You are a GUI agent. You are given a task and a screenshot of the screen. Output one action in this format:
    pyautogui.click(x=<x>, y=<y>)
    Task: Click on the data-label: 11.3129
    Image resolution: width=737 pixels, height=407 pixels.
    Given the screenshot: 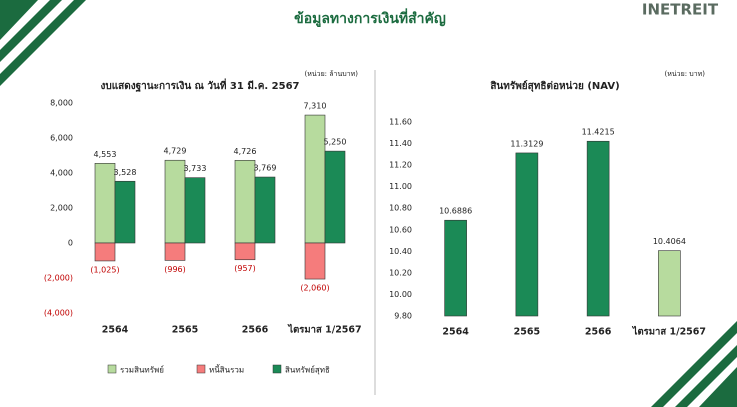 What is the action you would take?
    pyautogui.click(x=526, y=143)
    